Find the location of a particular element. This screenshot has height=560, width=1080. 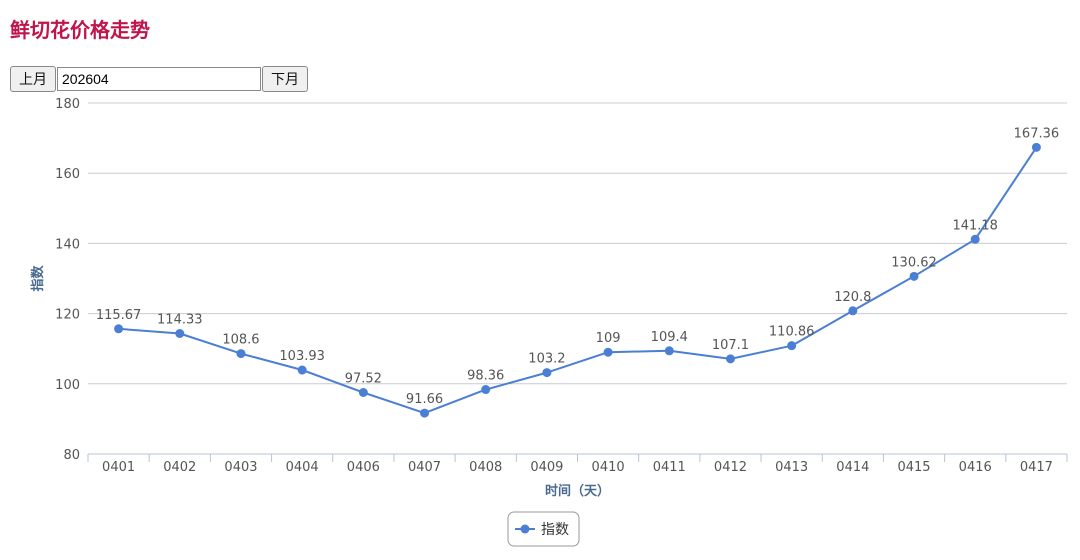

legend-label: 指数 is located at coordinates (555, 530).